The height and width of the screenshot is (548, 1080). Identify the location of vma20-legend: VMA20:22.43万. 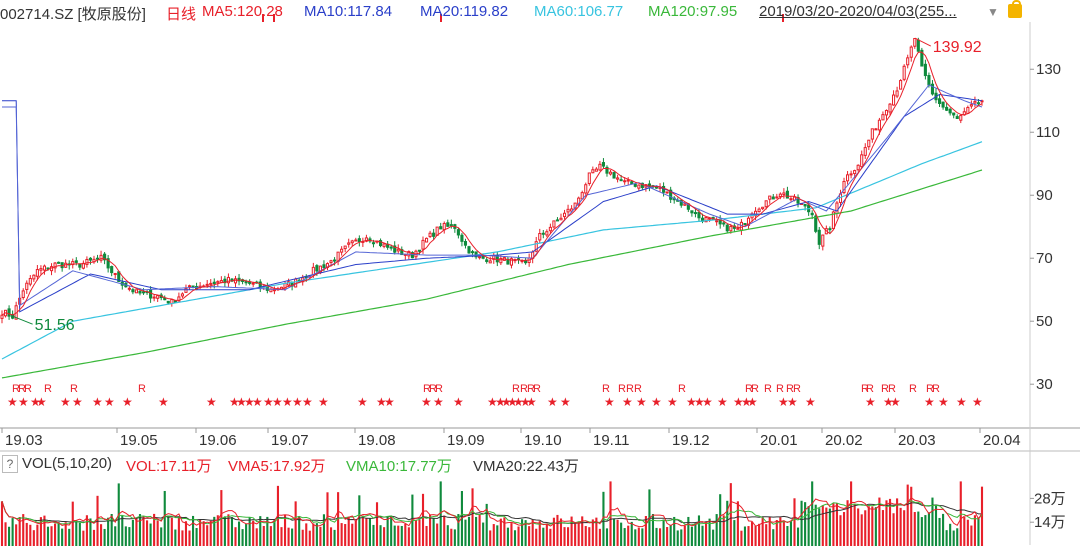
(526, 466).